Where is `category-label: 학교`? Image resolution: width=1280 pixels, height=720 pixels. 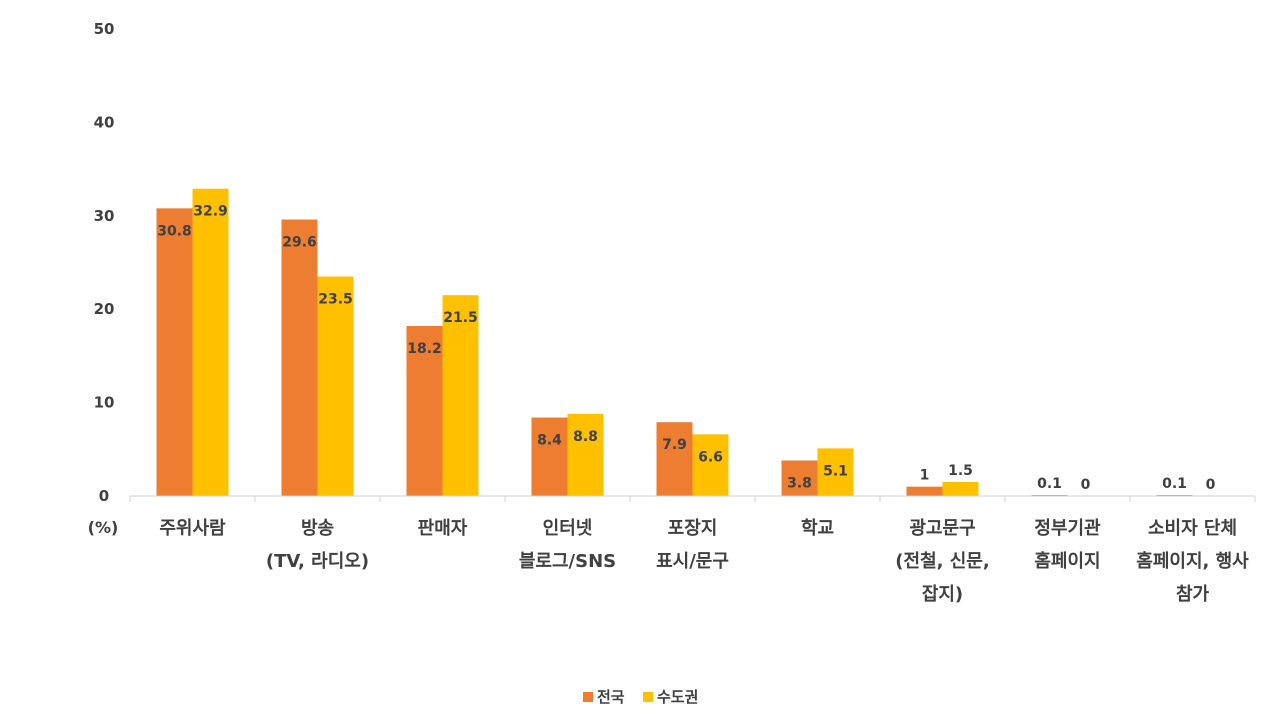
category-label: 학교 is located at coordinates (817, 528).